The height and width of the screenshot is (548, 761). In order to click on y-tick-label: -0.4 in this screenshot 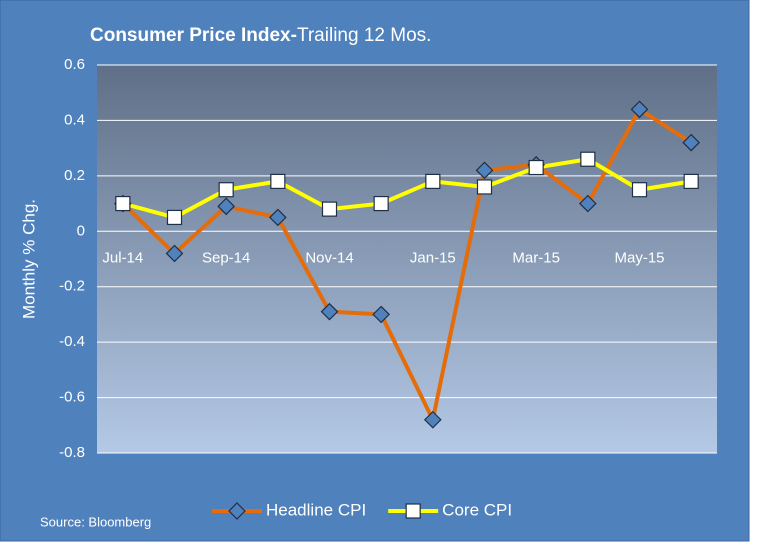, I will do `click(72, 341)`.